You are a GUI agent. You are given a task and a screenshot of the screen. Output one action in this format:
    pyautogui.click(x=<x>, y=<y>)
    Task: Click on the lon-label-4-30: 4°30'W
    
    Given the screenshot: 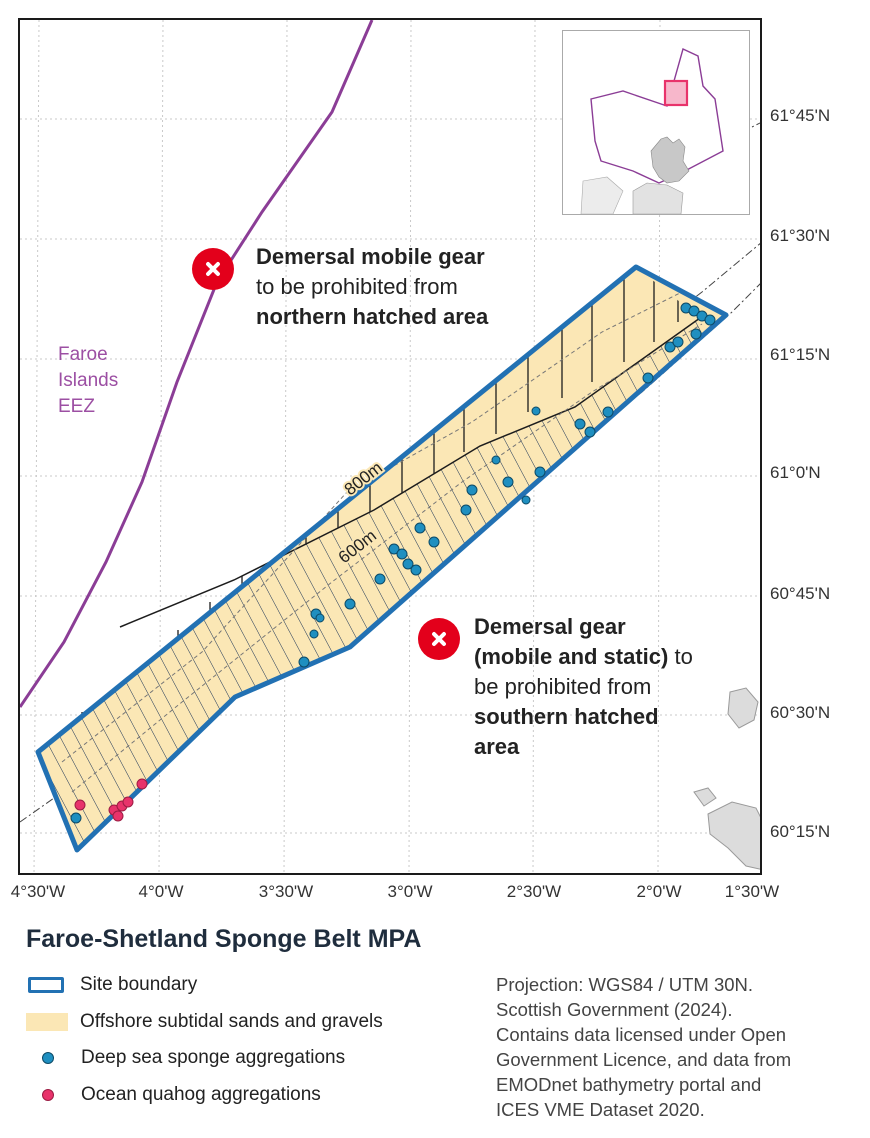 What is the action you would take?
    pyautogui.click(x=38, y=891)
    